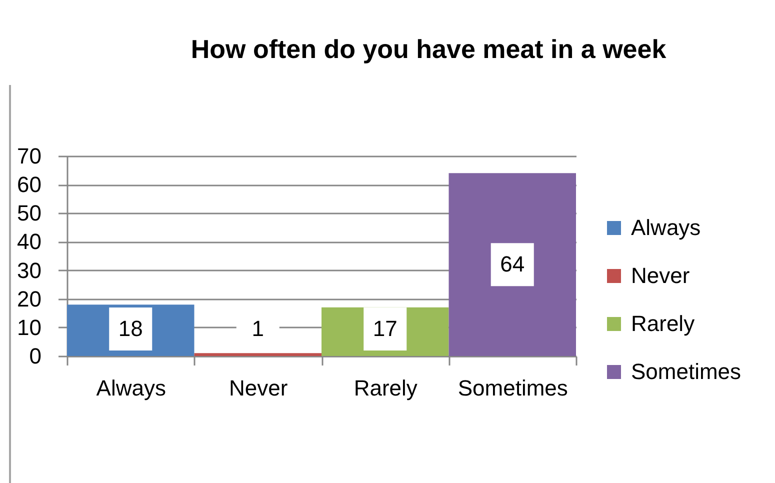 The height and width of the screenshot is (483, 775). What do you see at coordinates (663, 323) in the screenshot?
I see `legend-label: Rarely` at bounding box center [663, 323].